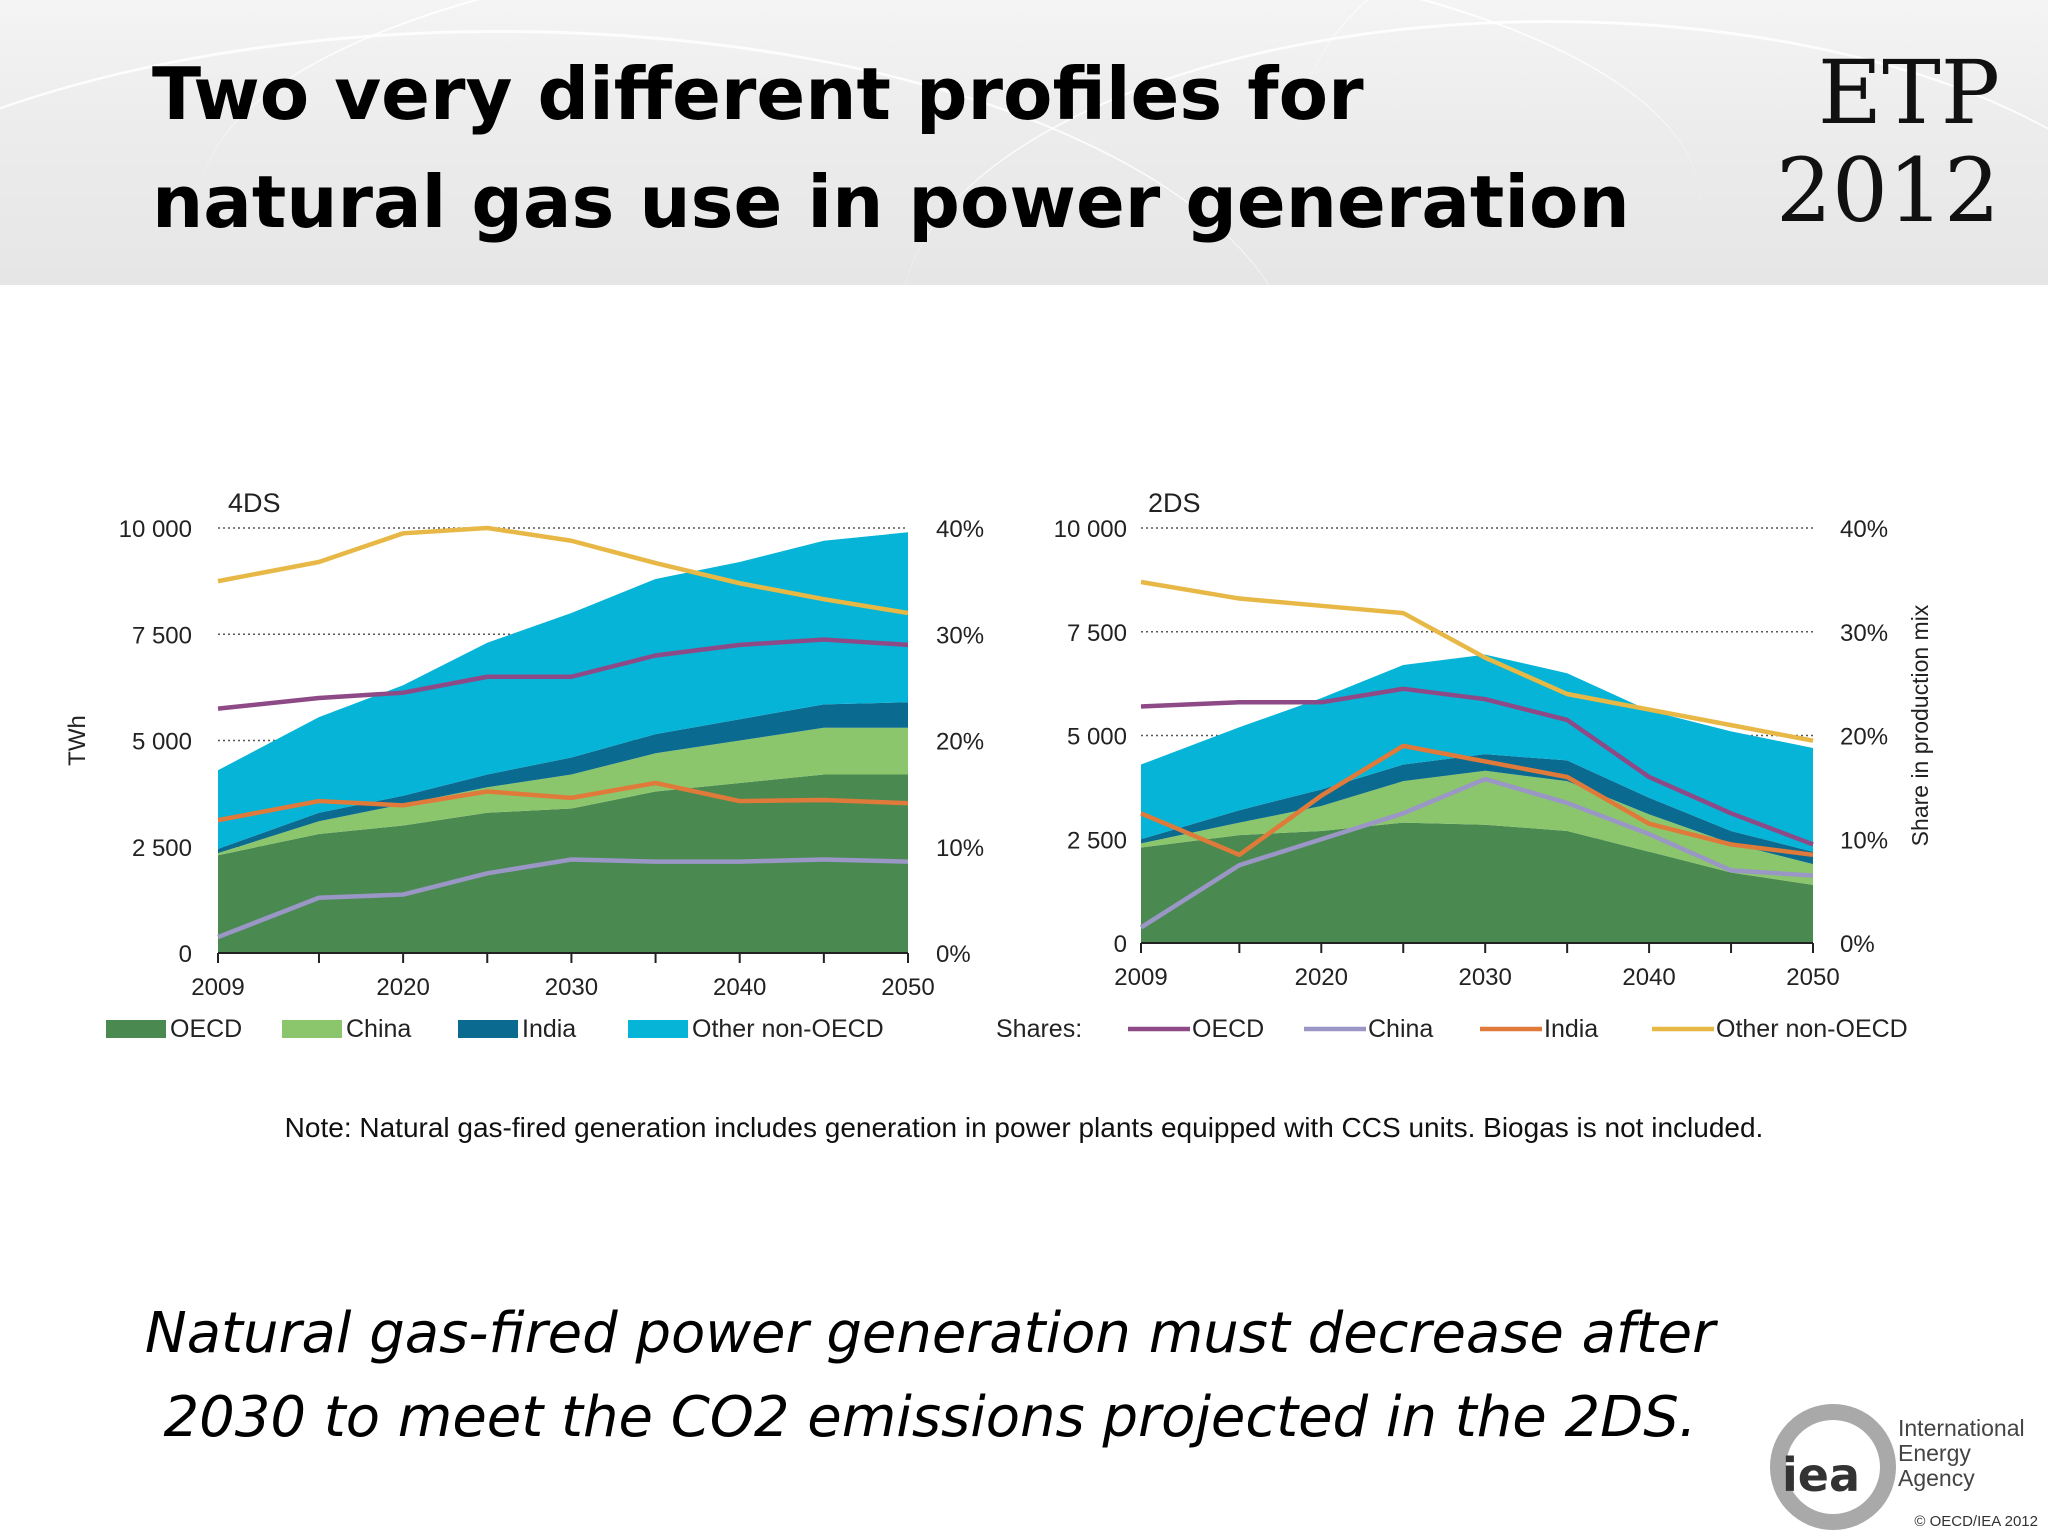 The height and width of the screenshot is (1536, 2048). I want to click on iea-logo-ring-icon, so click(1833, 1467).